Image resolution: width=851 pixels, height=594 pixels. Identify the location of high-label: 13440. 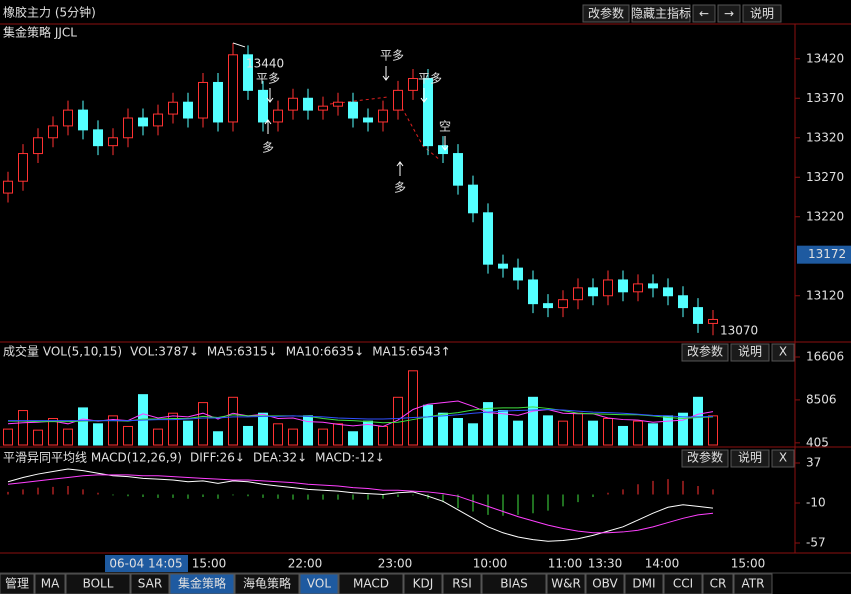
(265, 64).